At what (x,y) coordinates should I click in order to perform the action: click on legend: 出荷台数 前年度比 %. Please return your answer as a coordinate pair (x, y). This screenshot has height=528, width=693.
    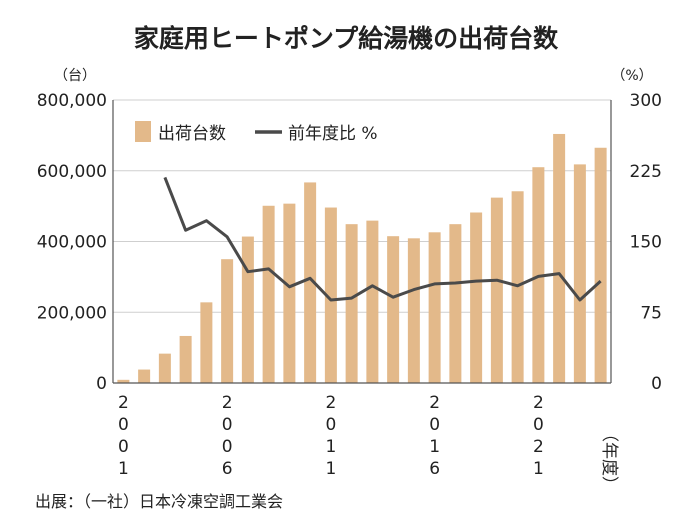
    Looking at the image, I should click on (256, 132).